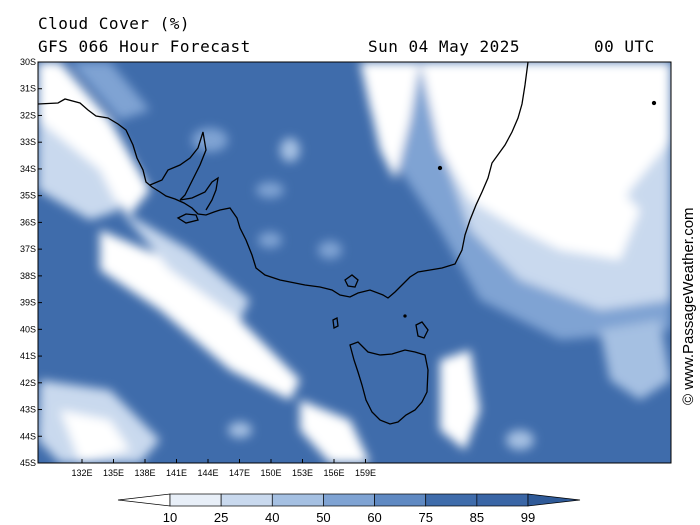 This screenshot has height=525, width=700. Describe the element at coordinates (28, 436) in the screenshot. I see `lat-label: 44S` at that location.